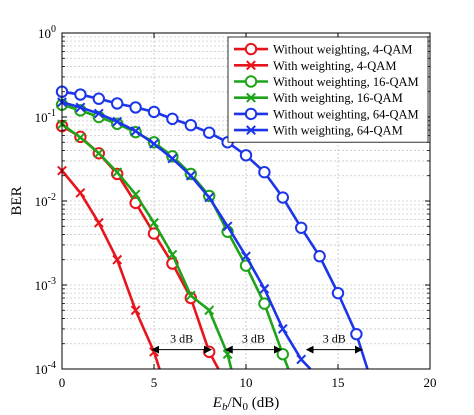 The width and height of the screenshot is (474, 415). I want to click on x-tick-label: 20, so click(430, 382).